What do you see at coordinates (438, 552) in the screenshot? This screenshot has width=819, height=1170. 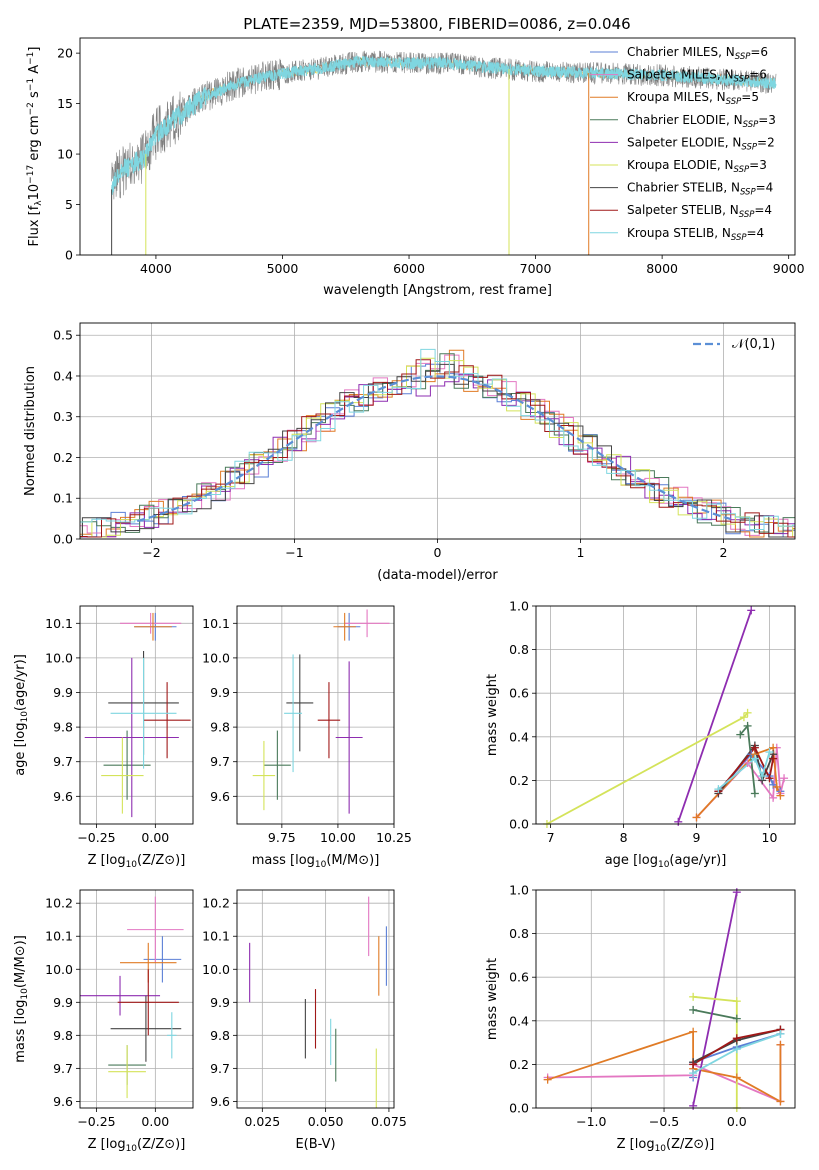 I see `x-tick-label: 0` at bounding box center [438, 552].